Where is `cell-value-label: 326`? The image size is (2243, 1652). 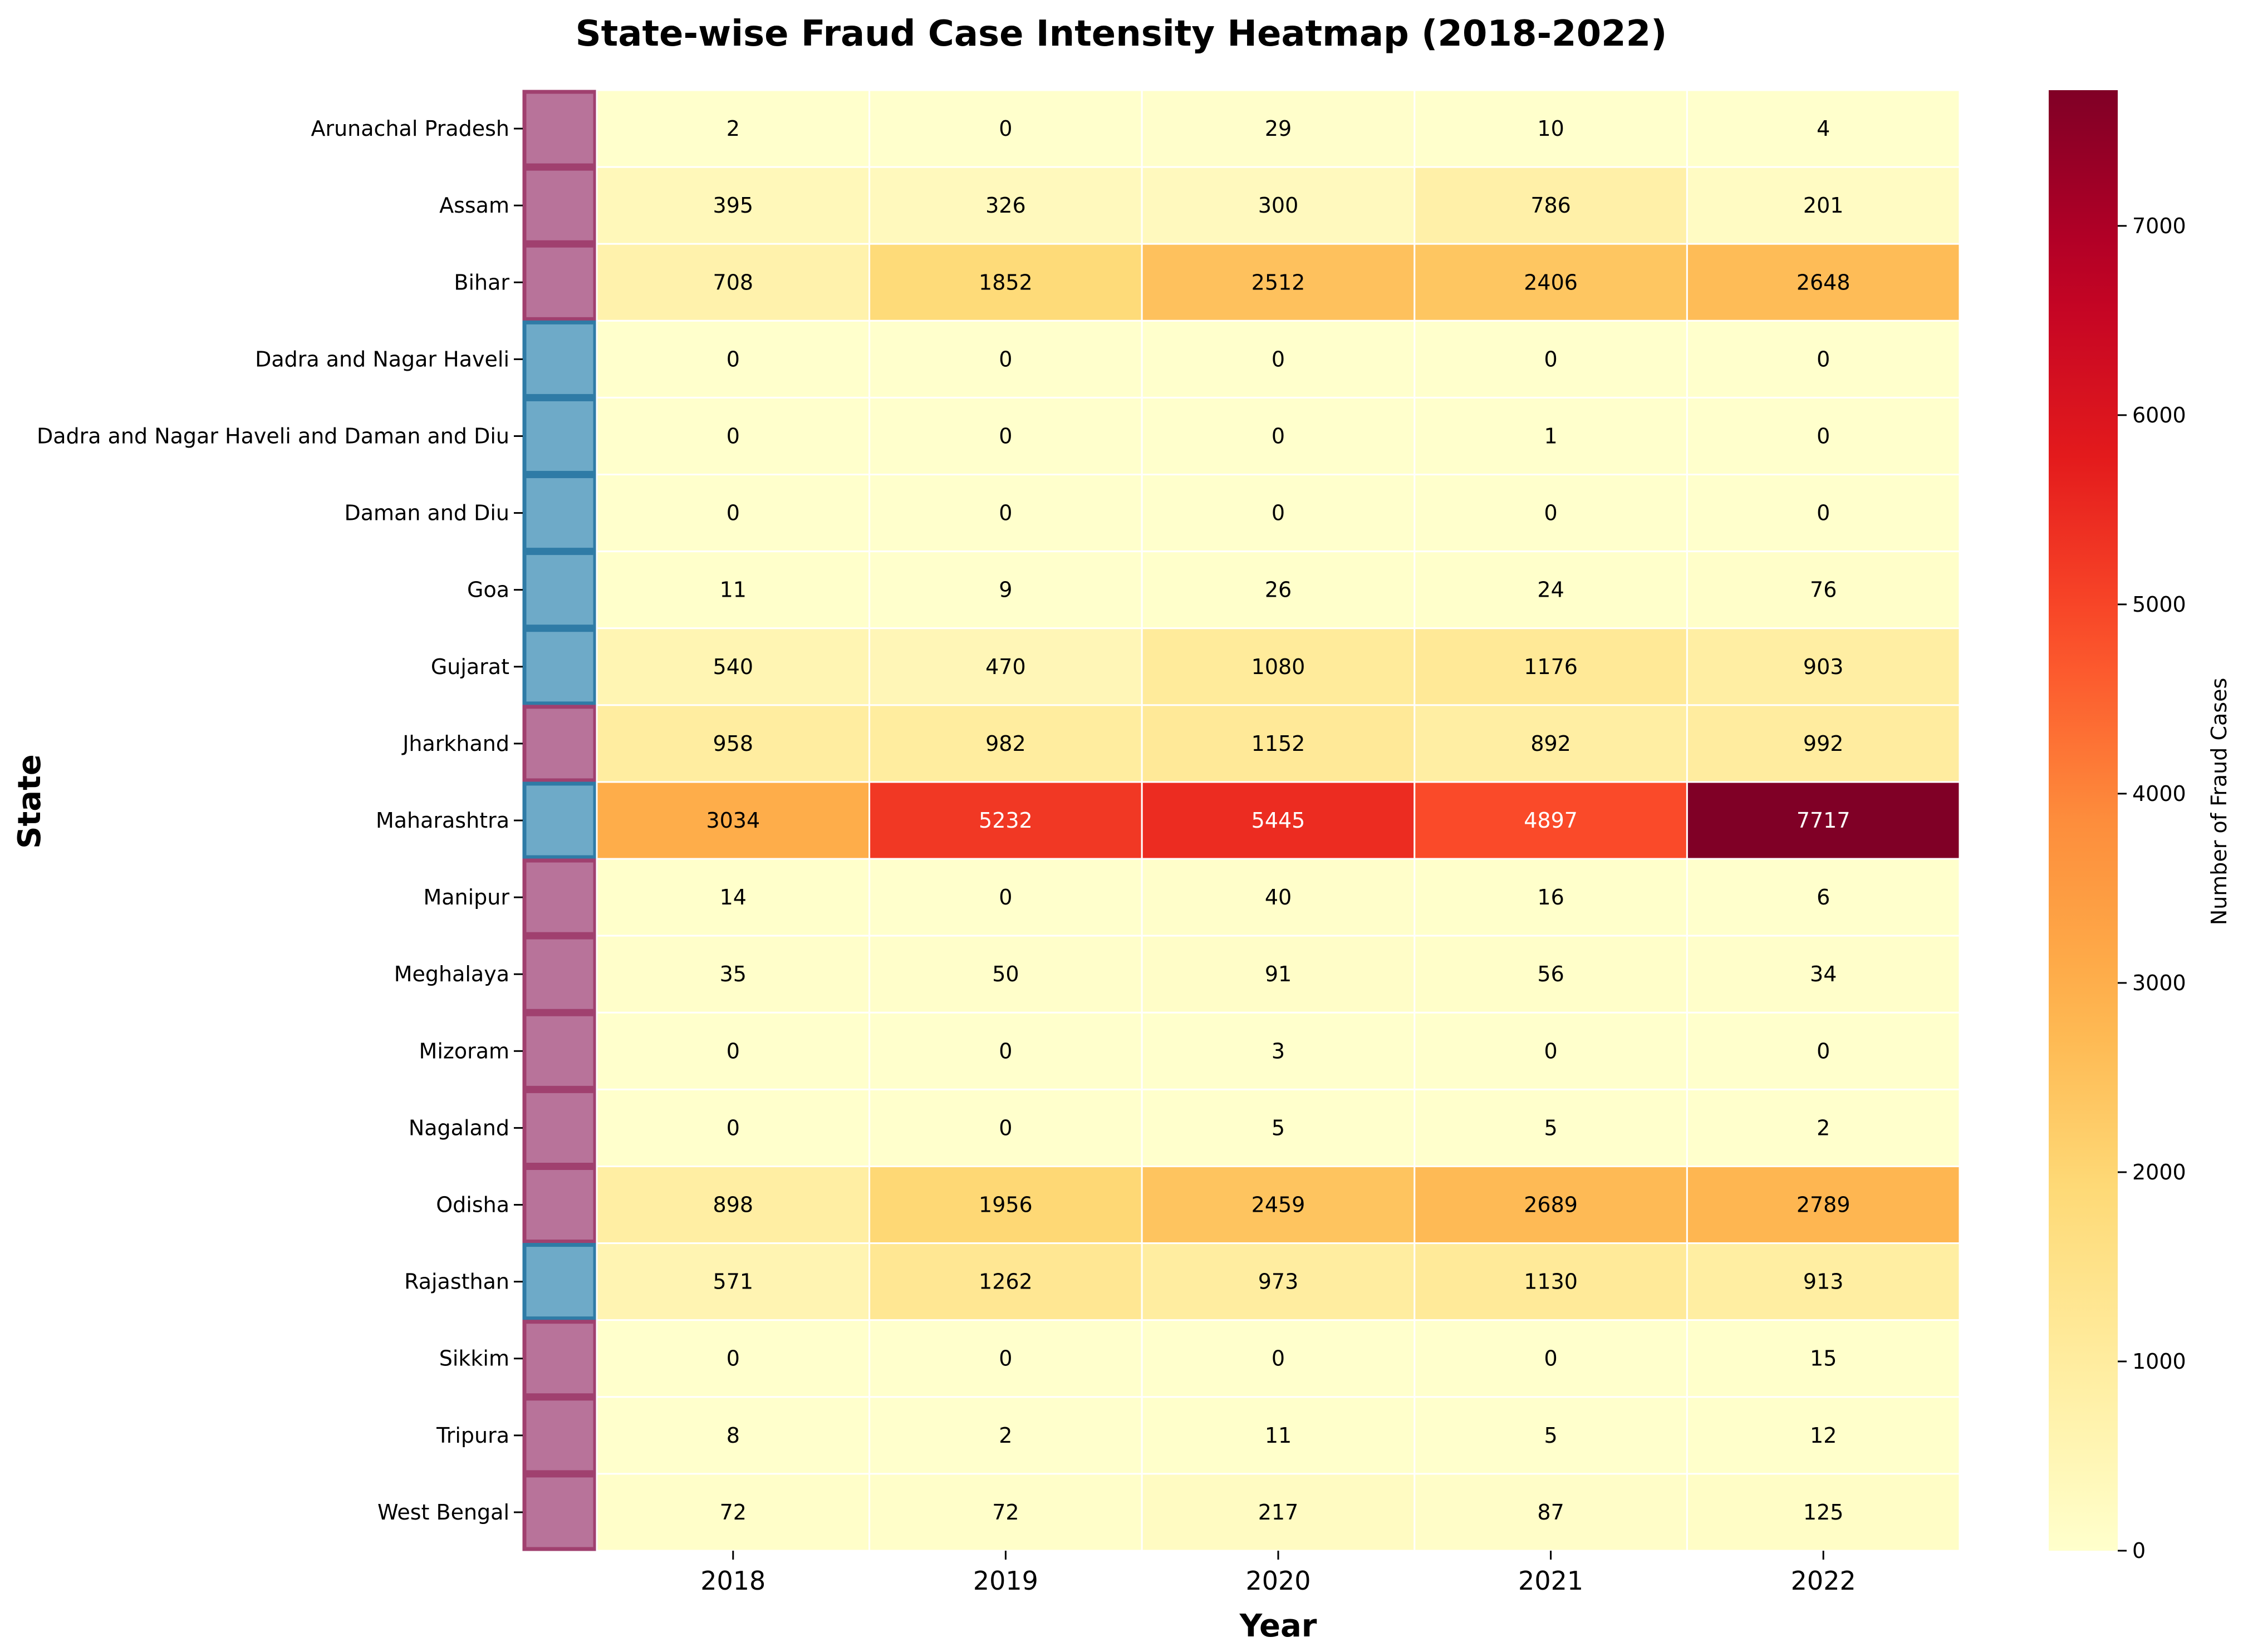 cell-value-label: 326 is located at coordinates (1006, 206).